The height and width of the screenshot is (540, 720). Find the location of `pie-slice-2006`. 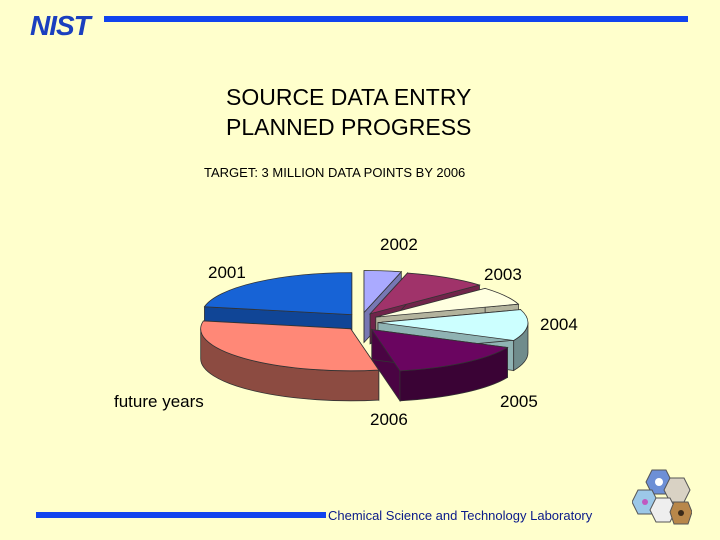

pie-slice-2006 is located at coordinates (439, 365).